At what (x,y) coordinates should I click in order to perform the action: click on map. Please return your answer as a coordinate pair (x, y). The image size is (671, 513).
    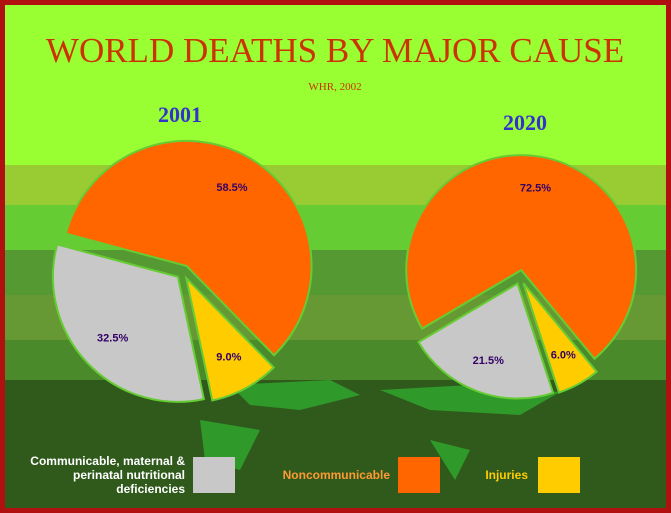
    Looking at the image, I should click on (380, 430).